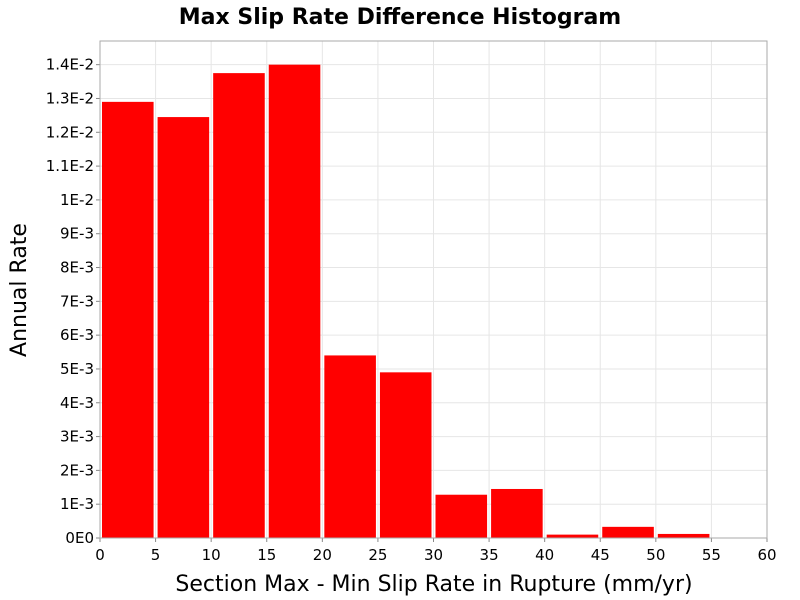  Describe the element at coordinates (77, 437) in the screenshot. I see `y-tick-label: 3E-3` at that location.